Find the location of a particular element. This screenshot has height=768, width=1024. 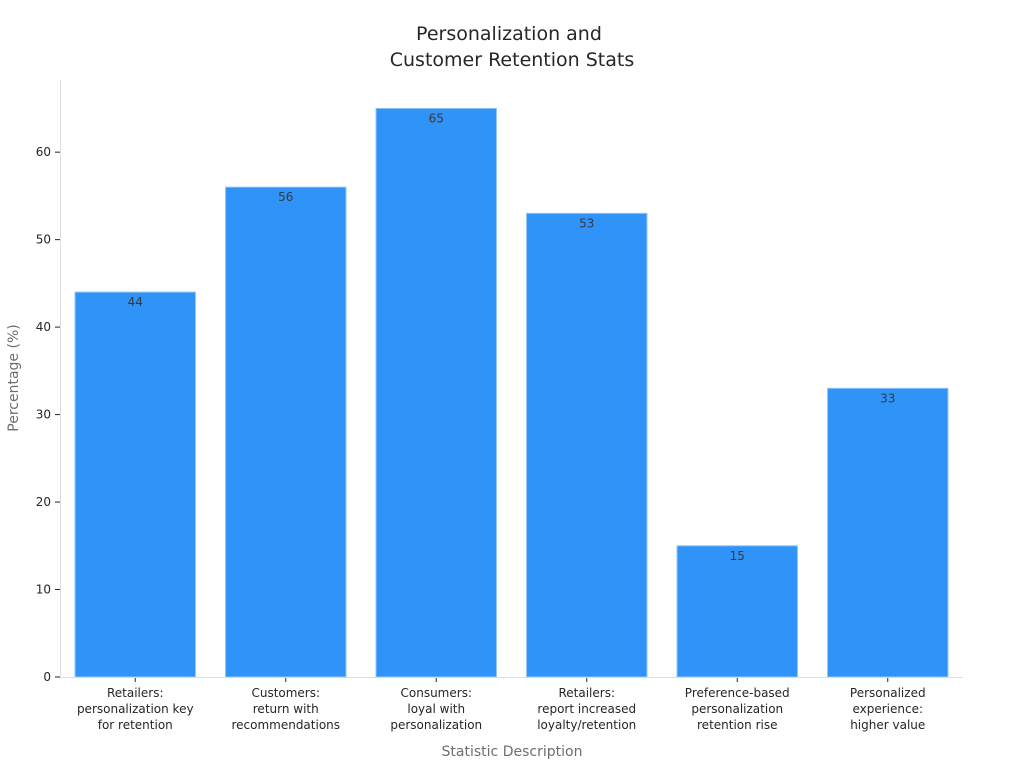

bar-value-label: 53 is located at coordinates (586, 223).